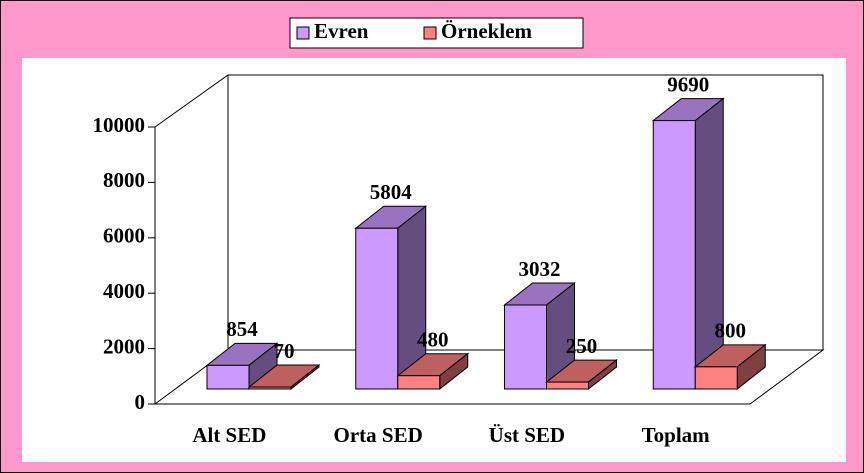 Image resolution: width=864 pixels, height=473 pixels. What do you see at coordinates (391, 192) in the screenshot?
I see `data-label: 5804` at bounding box center [391, 192].